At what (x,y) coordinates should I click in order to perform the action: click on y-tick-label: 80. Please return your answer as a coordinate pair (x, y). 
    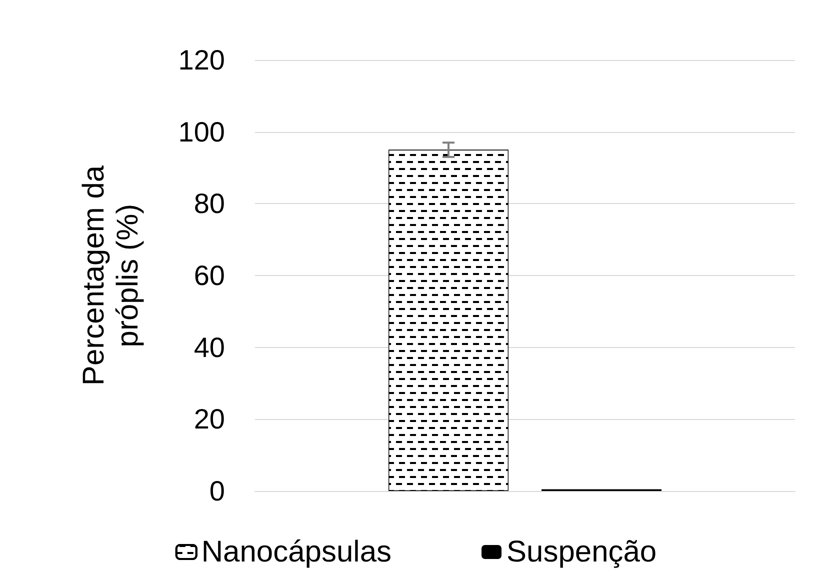
    Looking at the image, I should click on (209, 204).